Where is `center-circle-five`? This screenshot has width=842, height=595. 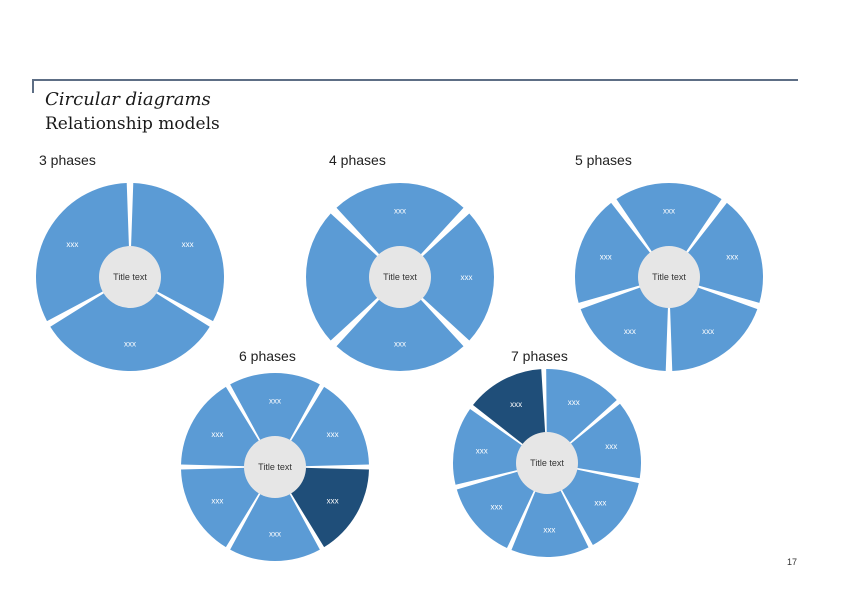 center-circle-five is located at coordinates (669, 277).